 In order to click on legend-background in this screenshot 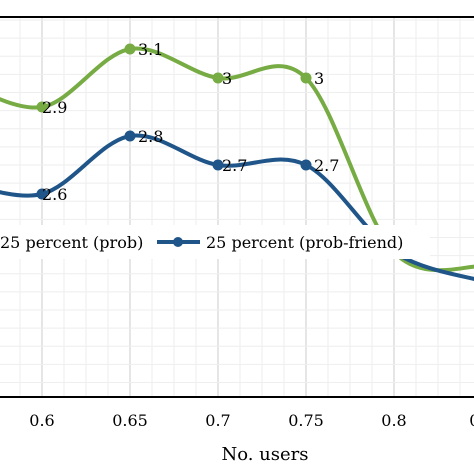, I will do `click(215, 242)`.